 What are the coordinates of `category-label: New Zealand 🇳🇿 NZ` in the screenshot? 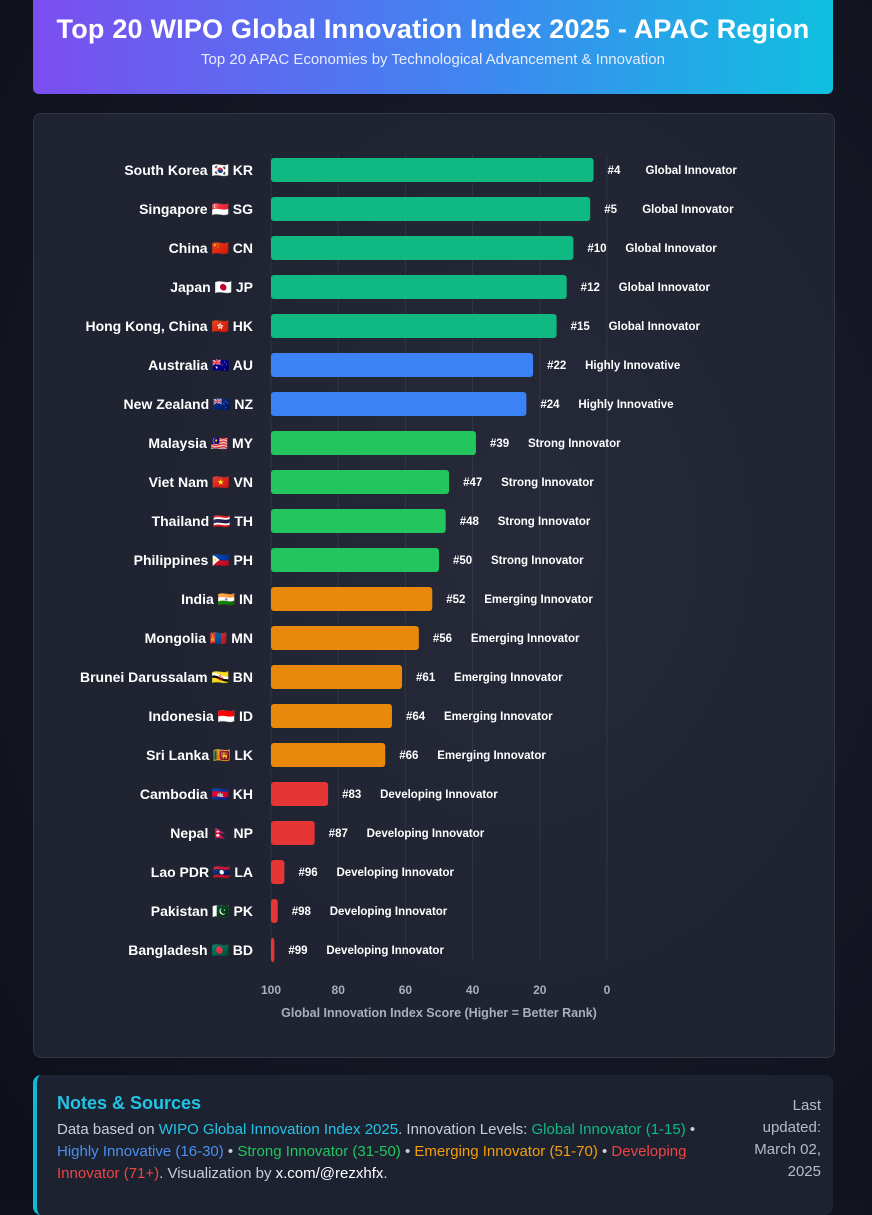 It's located at (189, 404).